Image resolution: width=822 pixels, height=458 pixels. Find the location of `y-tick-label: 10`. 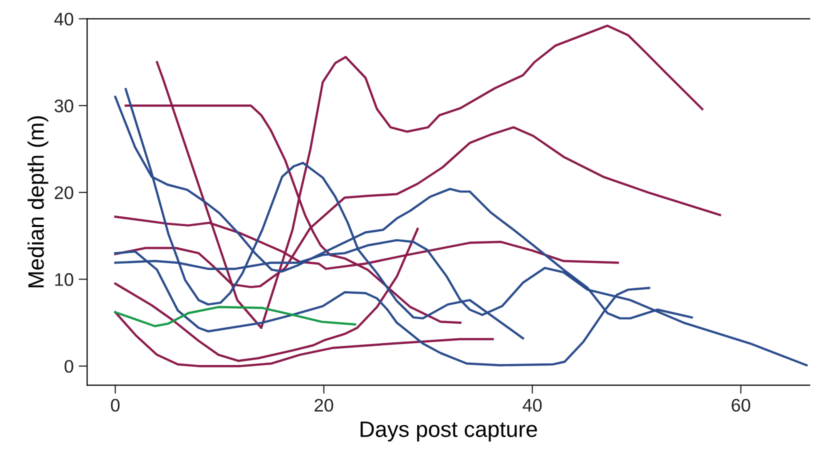

y-tick-label: 10 is located at coordinates (64, 279).